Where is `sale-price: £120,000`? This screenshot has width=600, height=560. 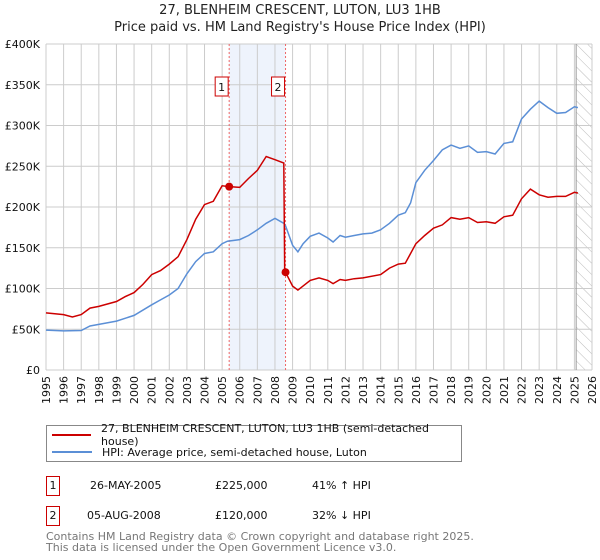
sale-price: £120,000 is located at coordinates (241, 515).